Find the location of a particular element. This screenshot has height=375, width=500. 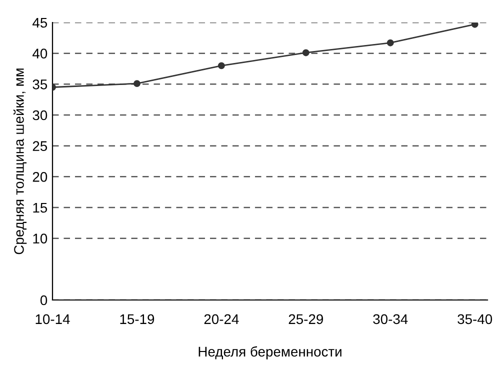

x-tick-label: 35-40 is located at coordinates (475, 319).